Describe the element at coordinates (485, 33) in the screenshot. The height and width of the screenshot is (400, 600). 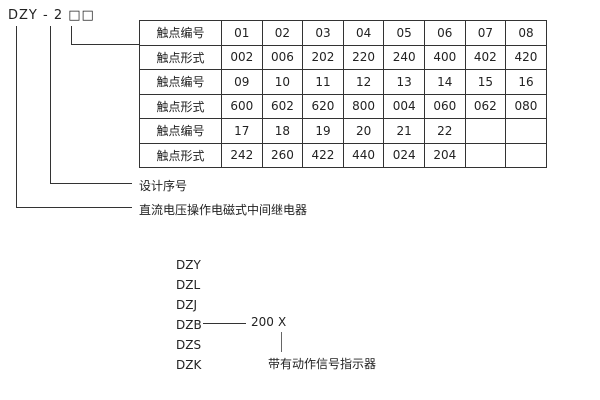
I see `table-cell: 07` at that location.